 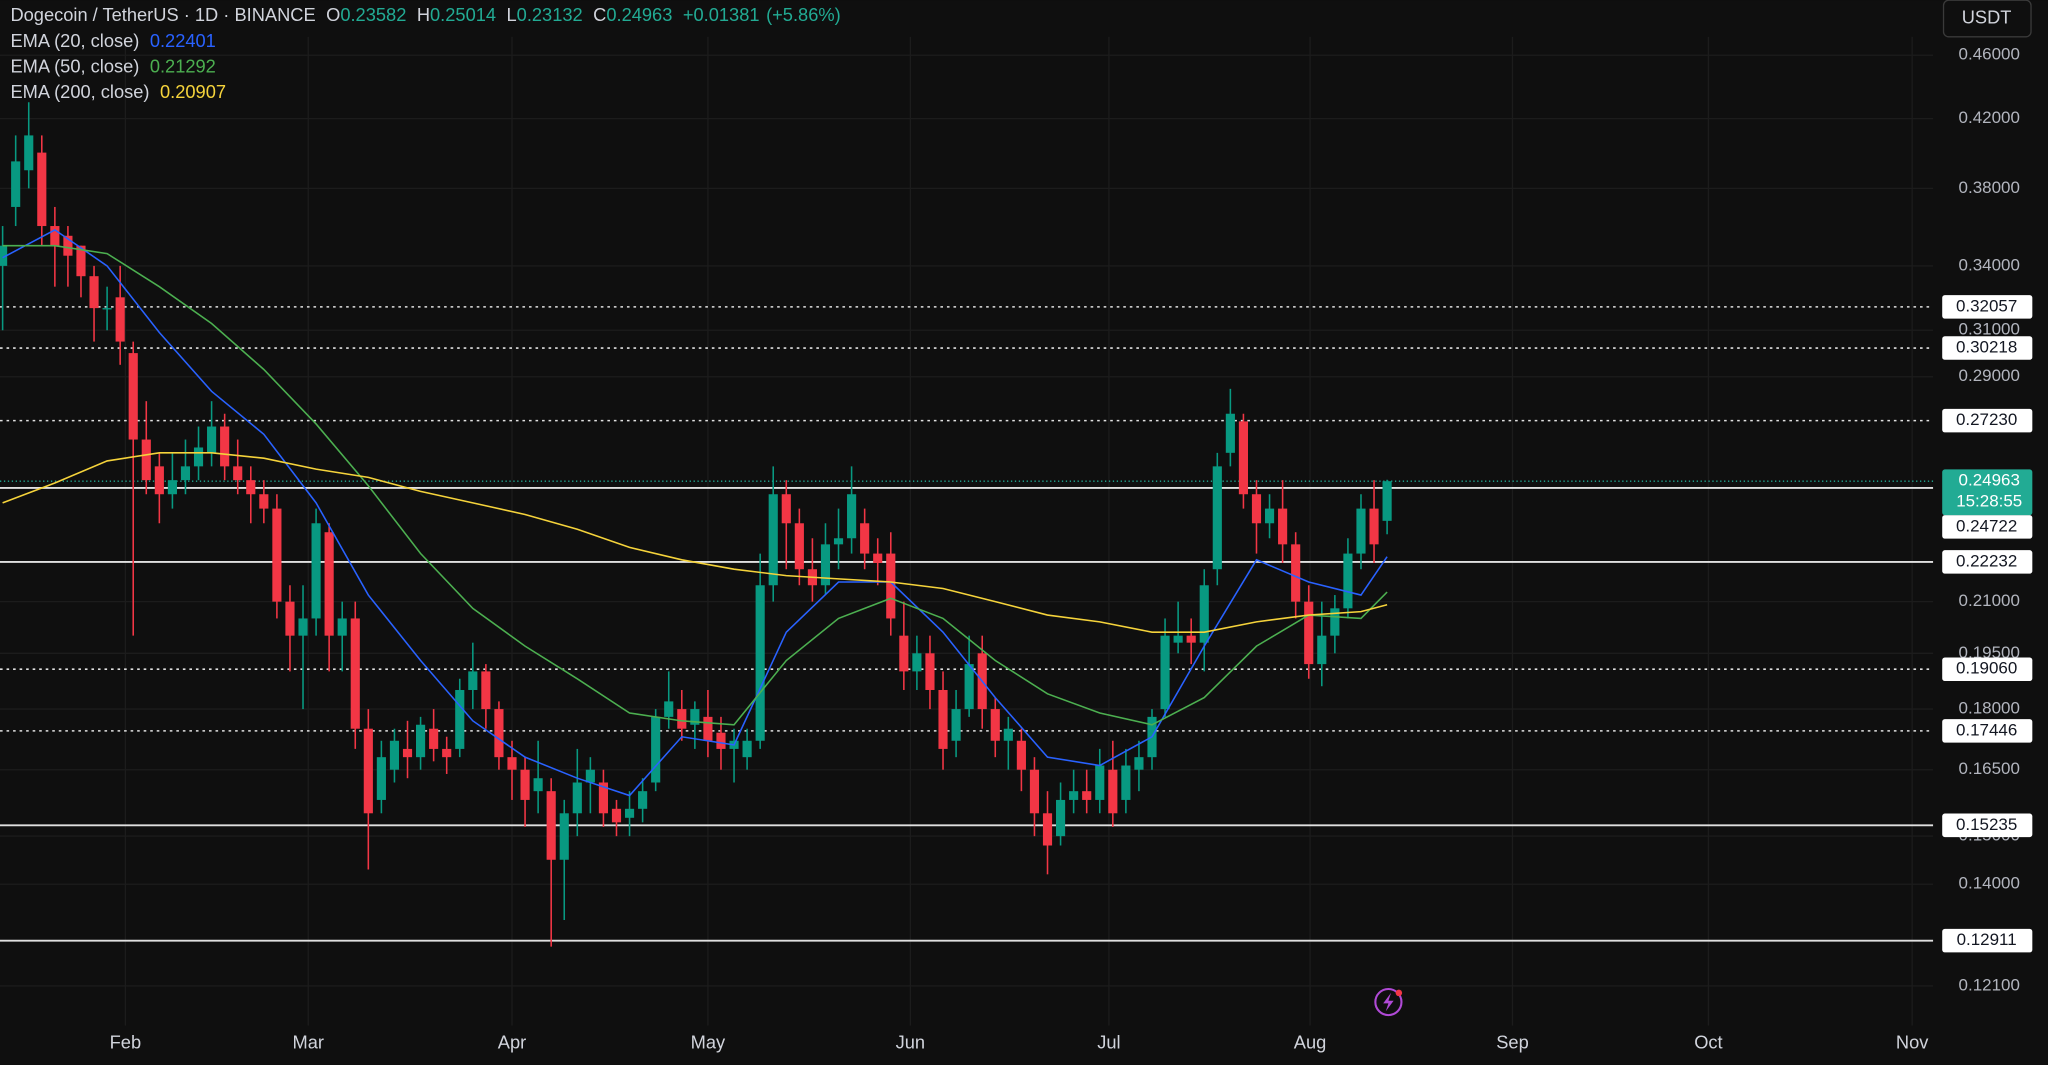 What do you see at coordinates (511, 14) in the screenshot?
I see `ohlc-letter: L` at bounding box center [511, 14].